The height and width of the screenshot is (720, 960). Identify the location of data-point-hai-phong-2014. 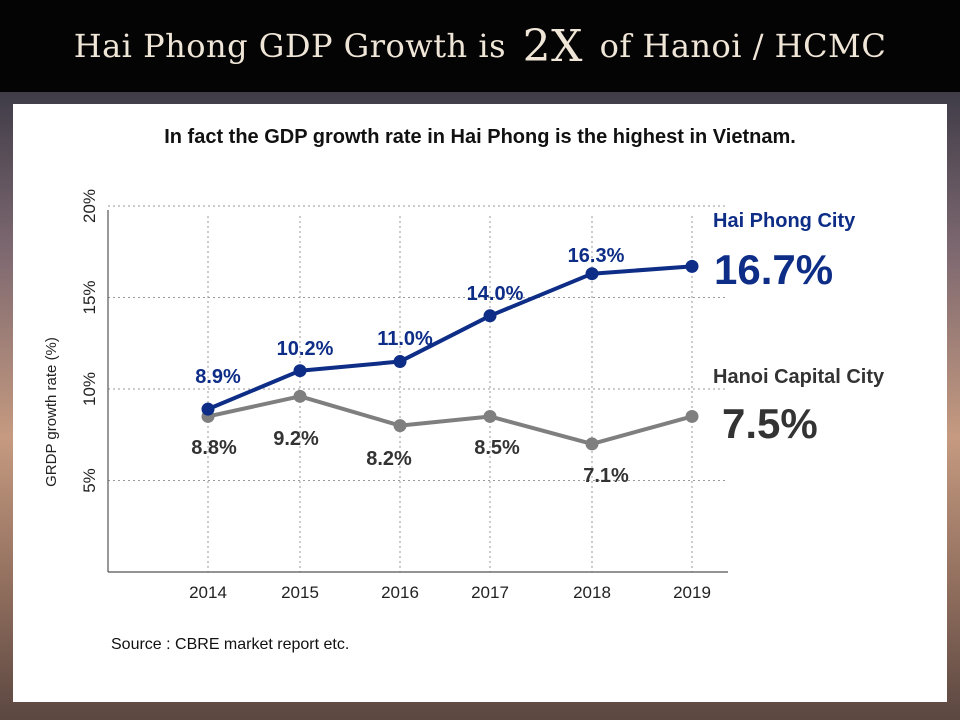
(208, 409).